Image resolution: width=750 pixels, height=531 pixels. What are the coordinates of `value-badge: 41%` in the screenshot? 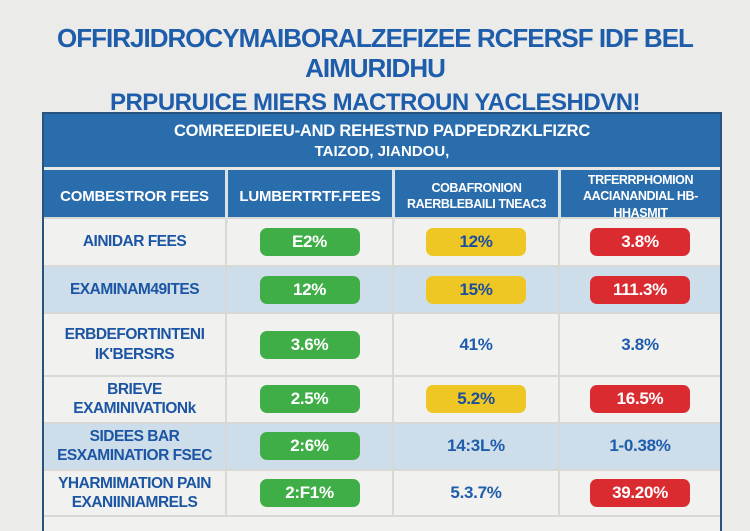 It's located at (476, 344).